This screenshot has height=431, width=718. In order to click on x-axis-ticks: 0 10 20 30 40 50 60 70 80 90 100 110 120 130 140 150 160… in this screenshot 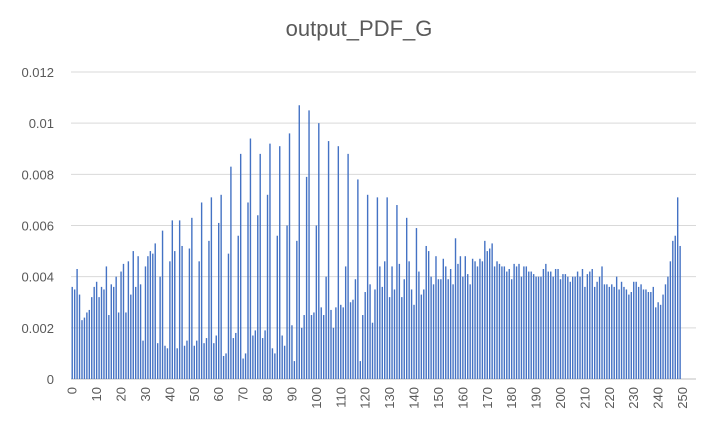, I will do `click(377, 398)`.